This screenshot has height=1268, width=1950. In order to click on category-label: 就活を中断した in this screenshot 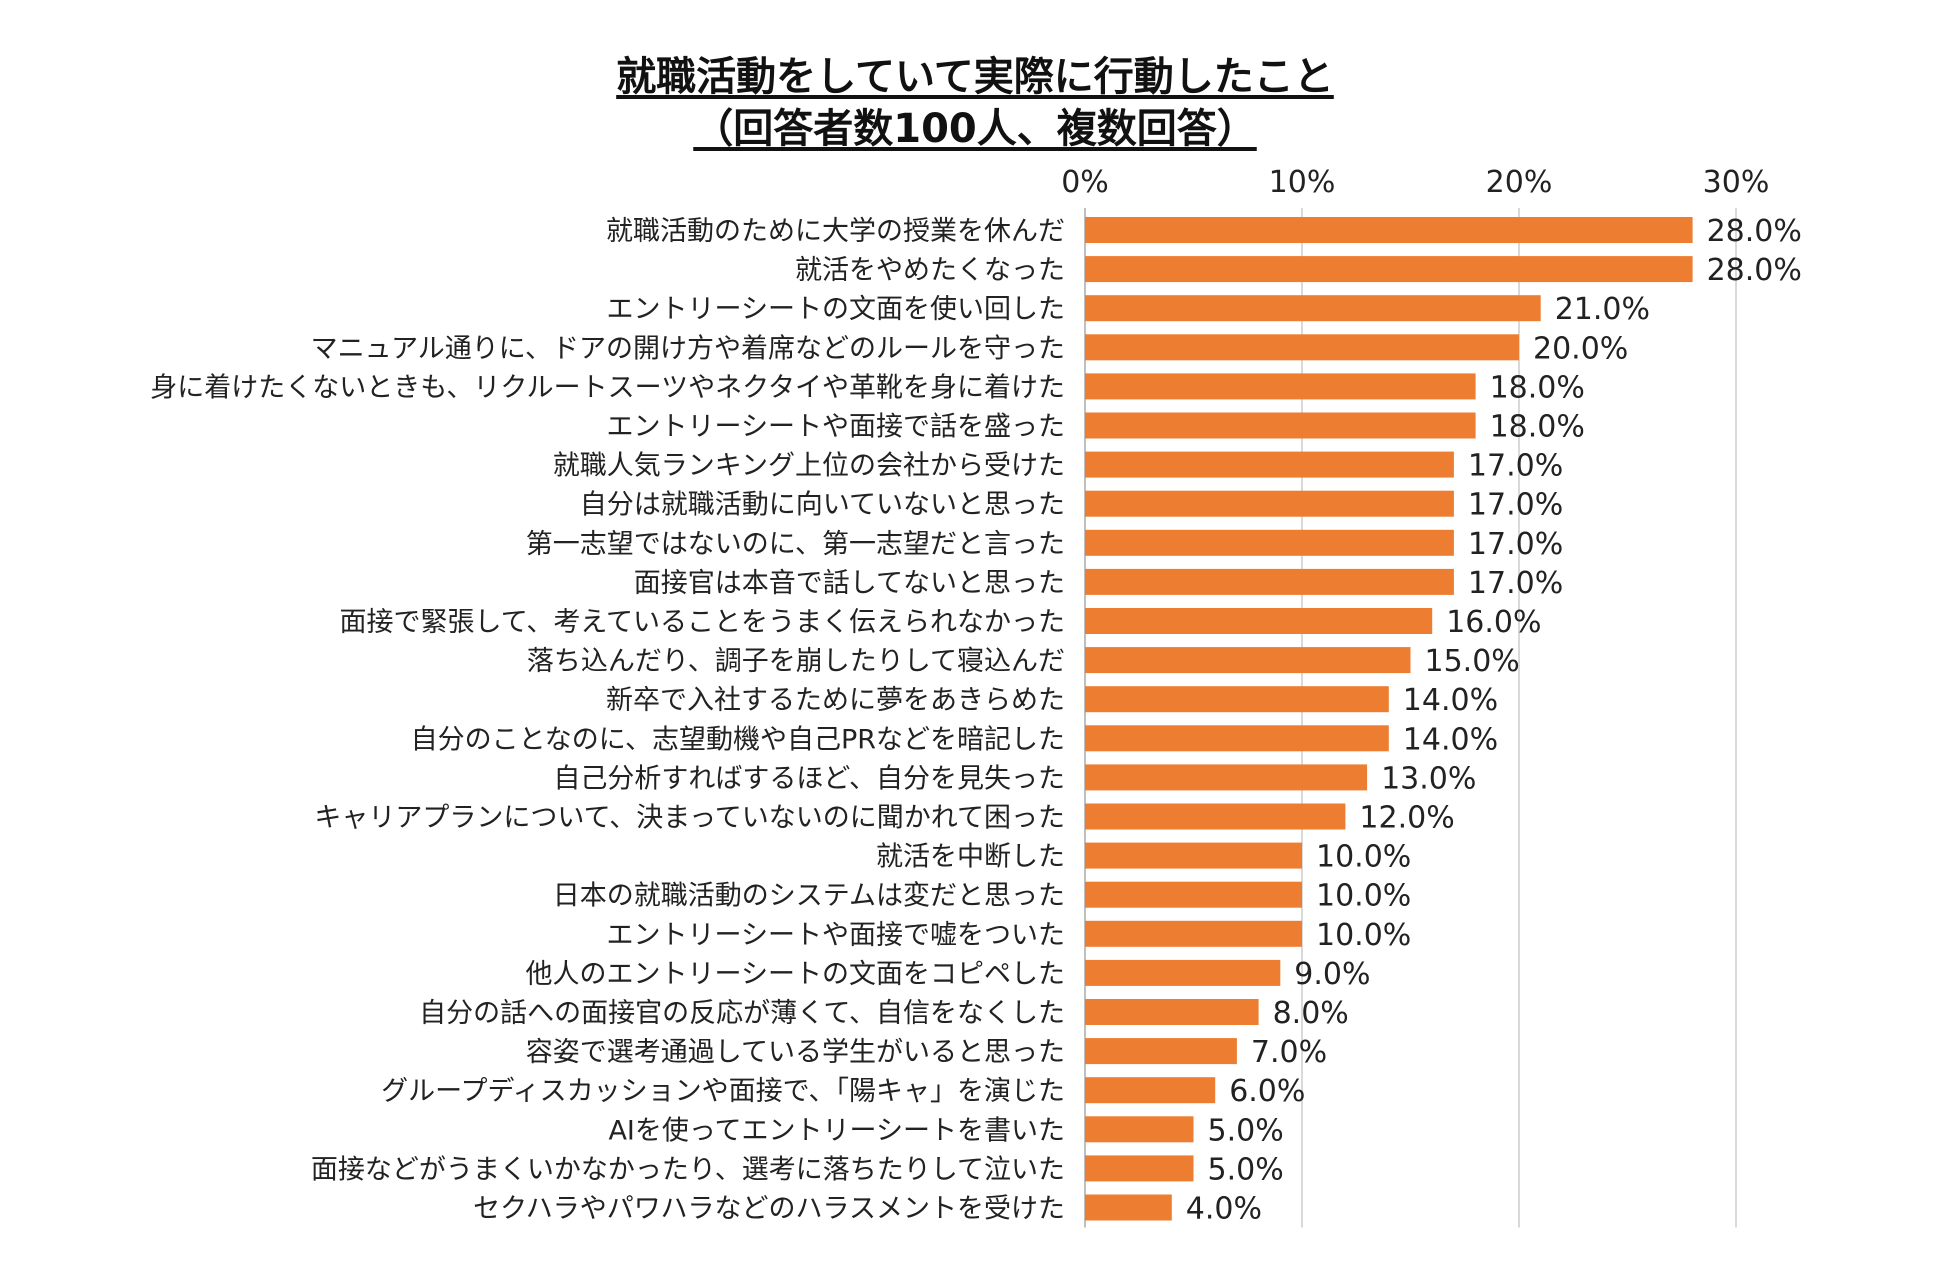, I will do `click(970, 857)`.